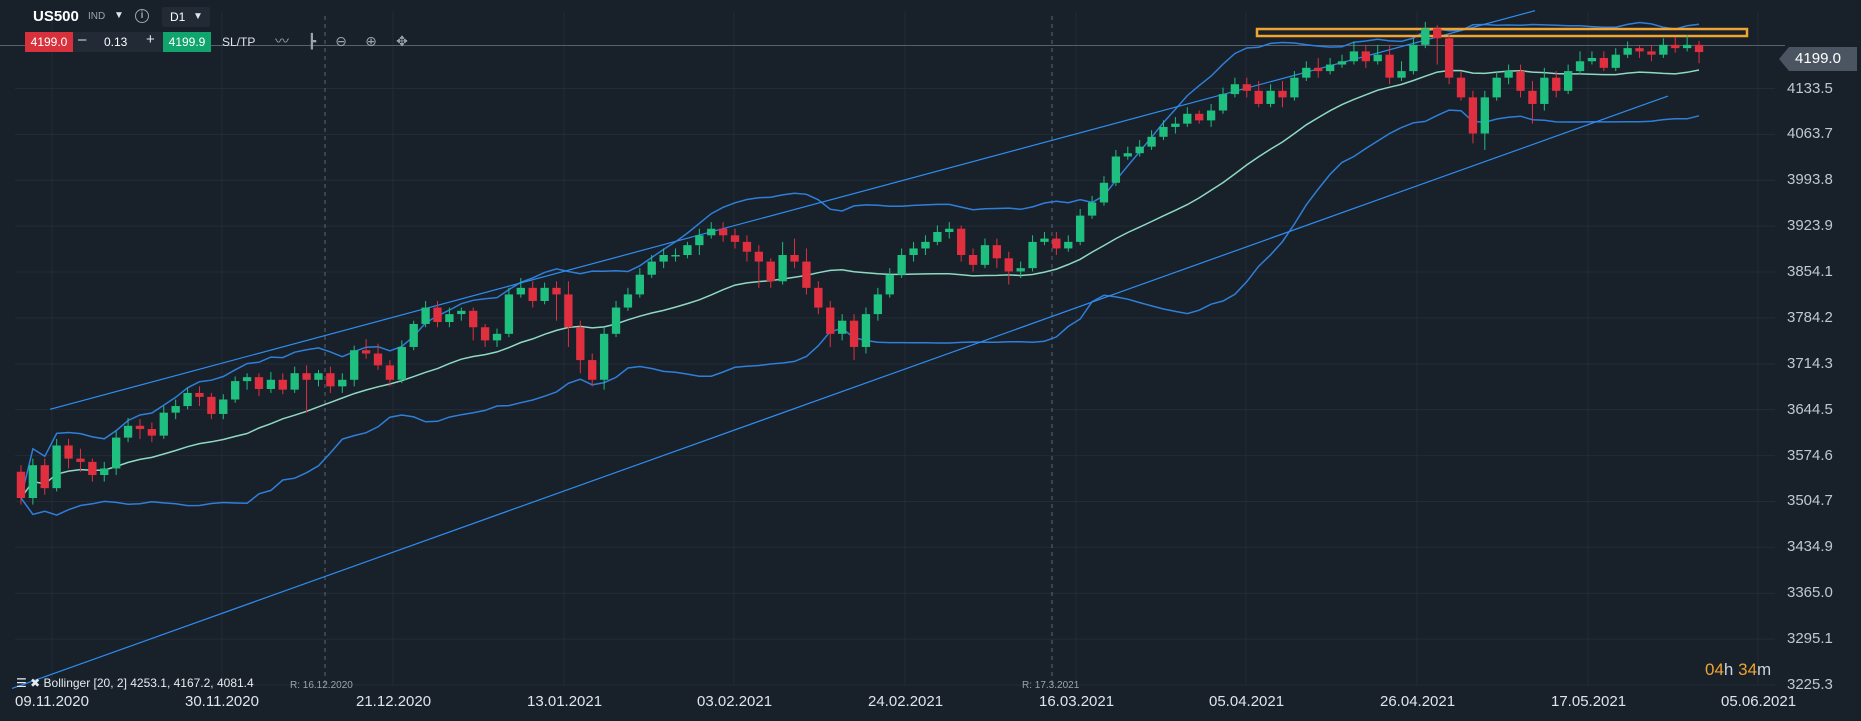 The image size is (1861, 721). What do you see at coordinates (186, 17) in the screenshot?
I see `timeframe-select: D1` at bounding box center [186, 17].